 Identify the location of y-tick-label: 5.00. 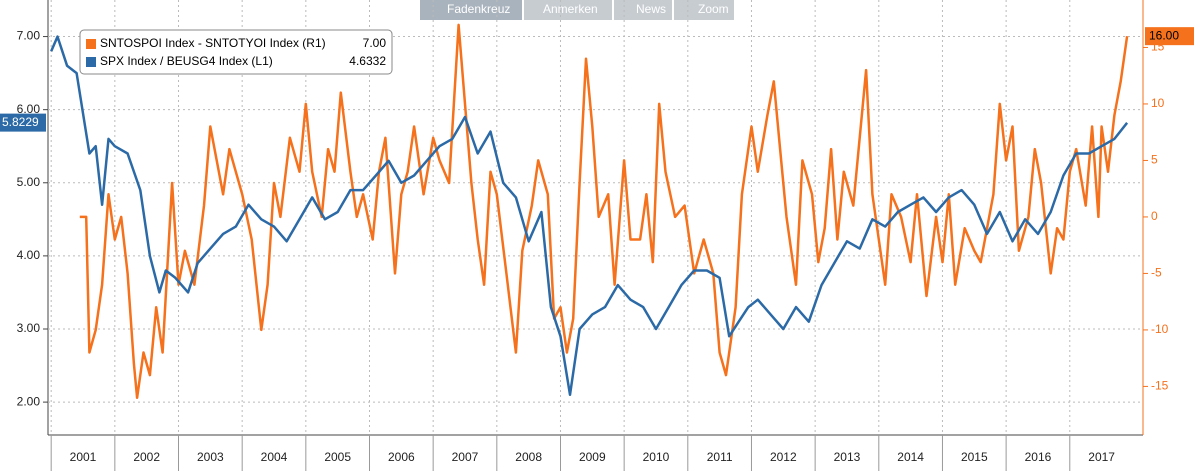
(29, 182).